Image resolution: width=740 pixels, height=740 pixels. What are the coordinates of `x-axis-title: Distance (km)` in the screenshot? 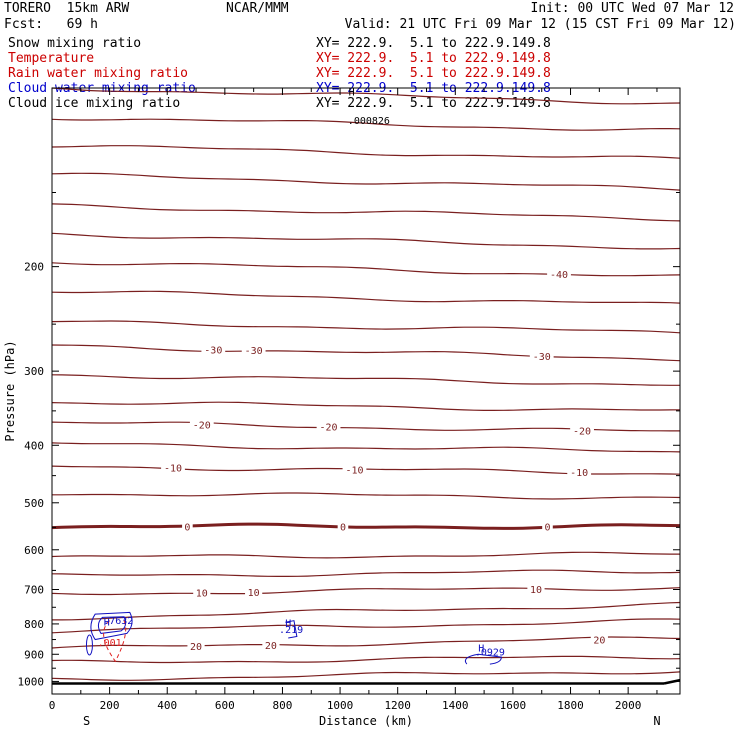 It's located at (366, 721).